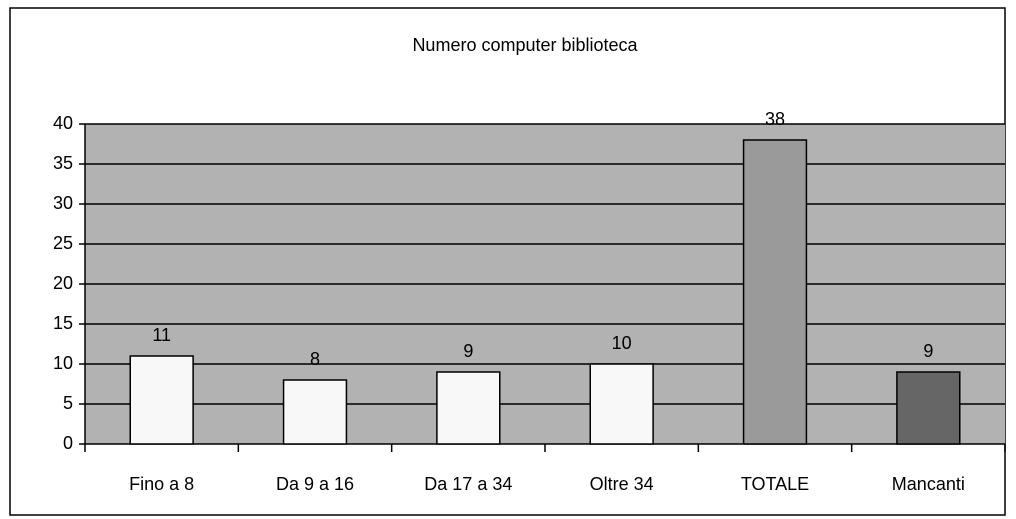  Describe the element at coordinates (315, 359) in the screenshot. I see `data-label: 8` at that location.